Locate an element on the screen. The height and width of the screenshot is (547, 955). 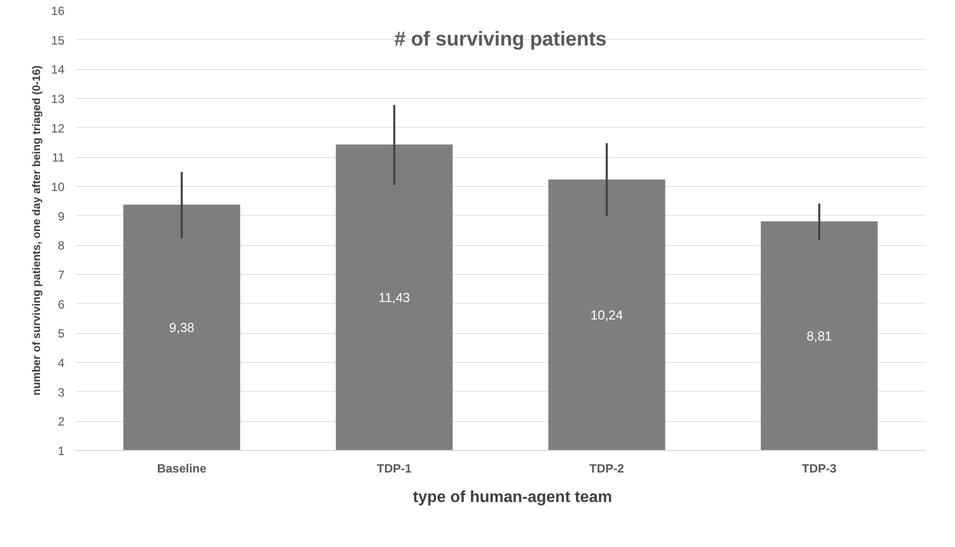
x-tick-label: Baseline is located at coordinates (182, 469).